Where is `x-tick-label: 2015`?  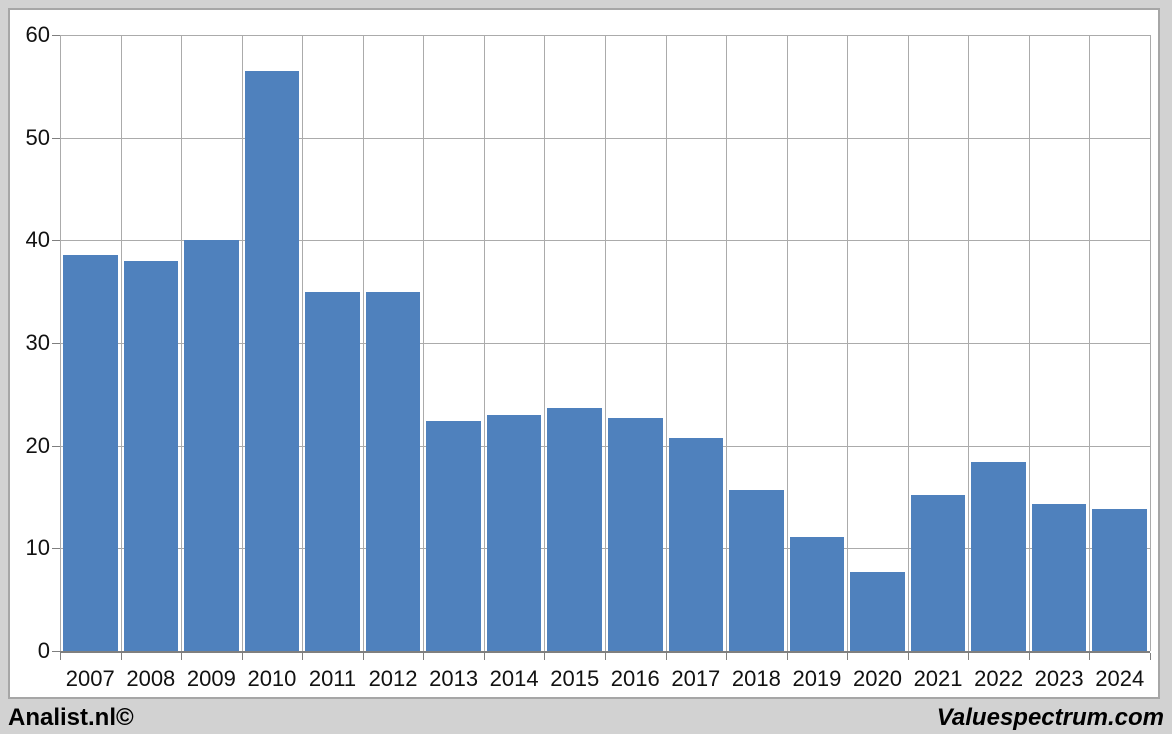
x-tick-label: 2015 is located at coordinates (575, 678).